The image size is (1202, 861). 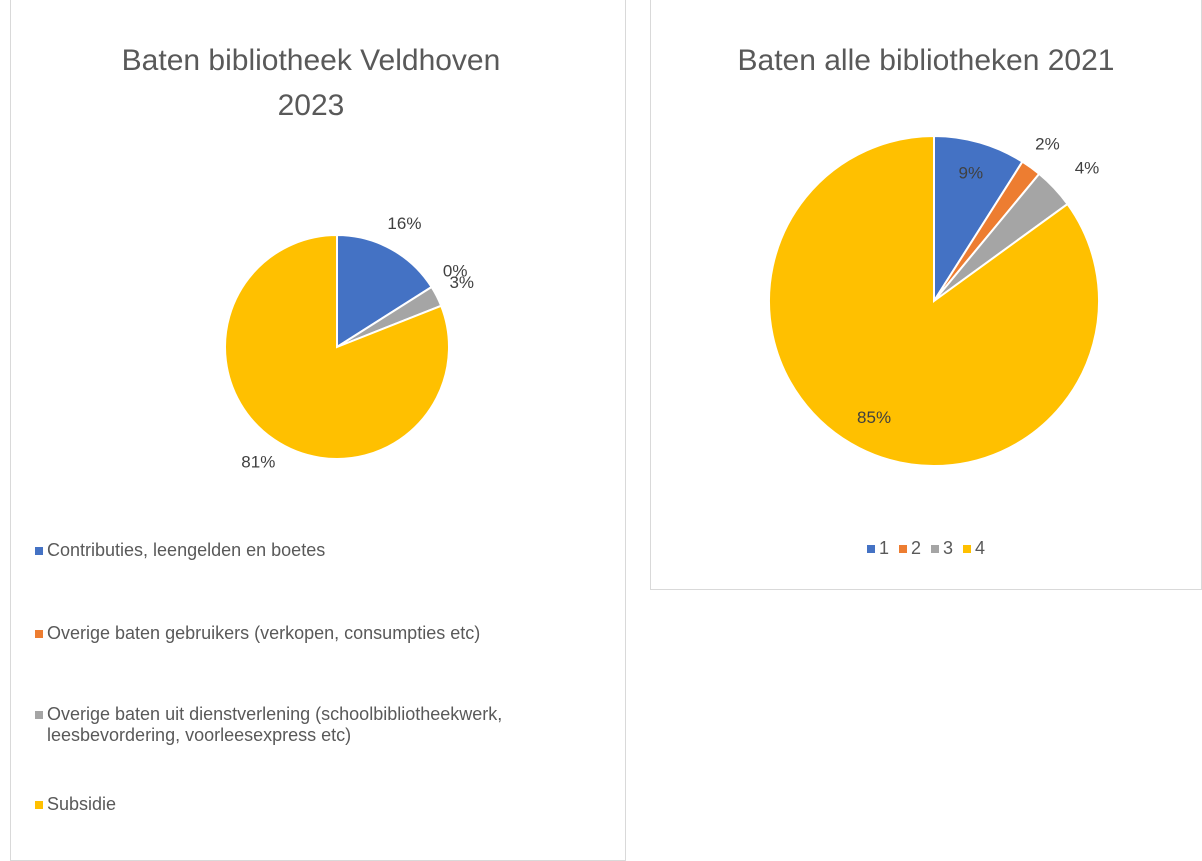 What do you see at coordinates (915, 548) in the screenshot?
I see `legend-label: 2` at bounding box center [915, 548].